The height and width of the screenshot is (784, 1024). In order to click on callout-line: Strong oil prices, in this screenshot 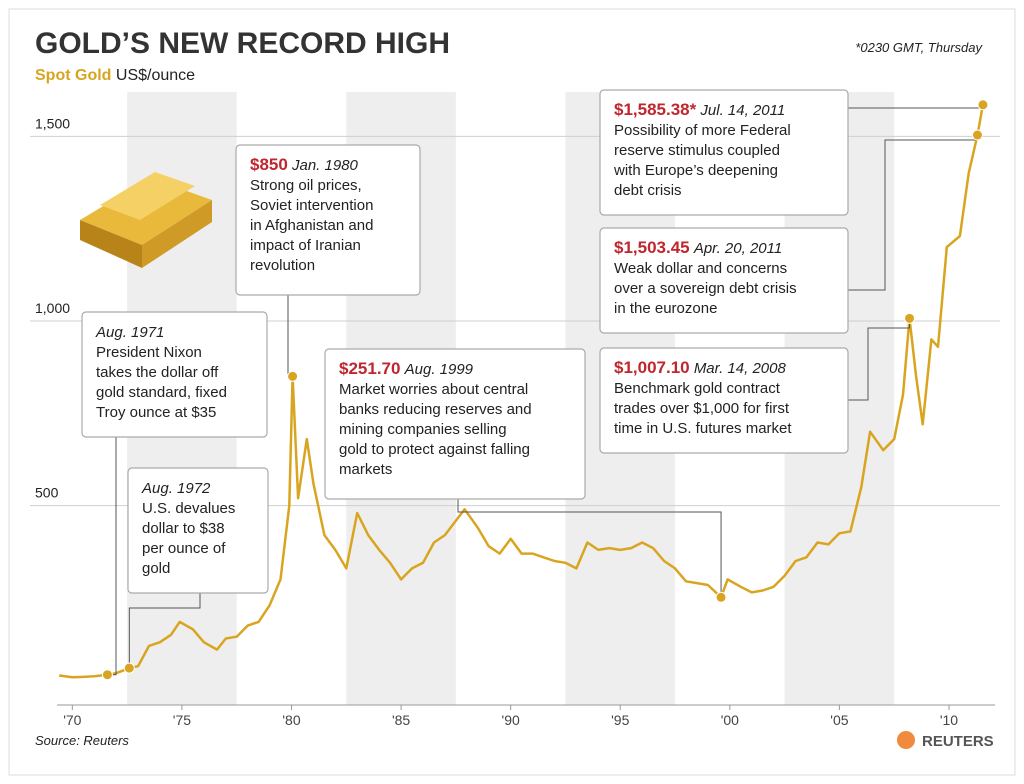, I will do `click(306, 185)`.